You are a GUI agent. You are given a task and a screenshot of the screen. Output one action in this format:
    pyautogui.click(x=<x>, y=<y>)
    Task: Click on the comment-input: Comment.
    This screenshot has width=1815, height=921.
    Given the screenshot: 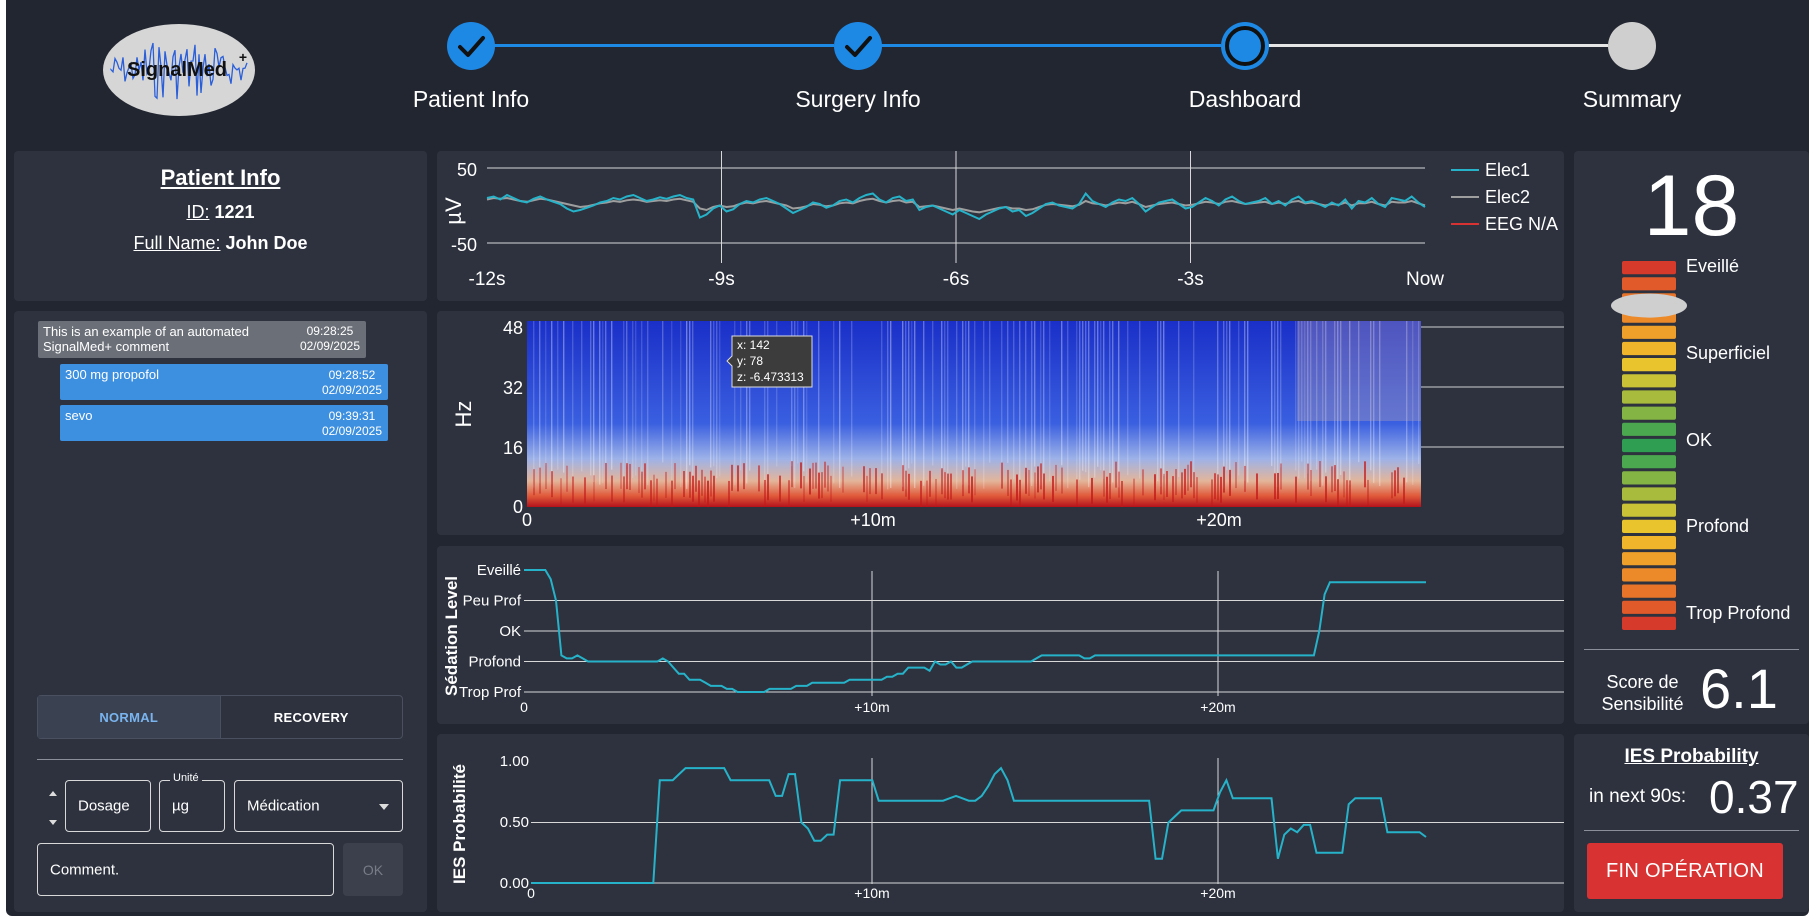 What is the action you would take?
    pyautogui.click(x=185, y=869)
    